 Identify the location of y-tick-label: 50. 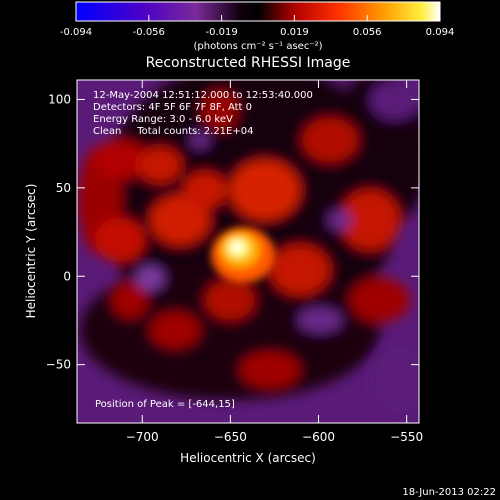
(63, 188).